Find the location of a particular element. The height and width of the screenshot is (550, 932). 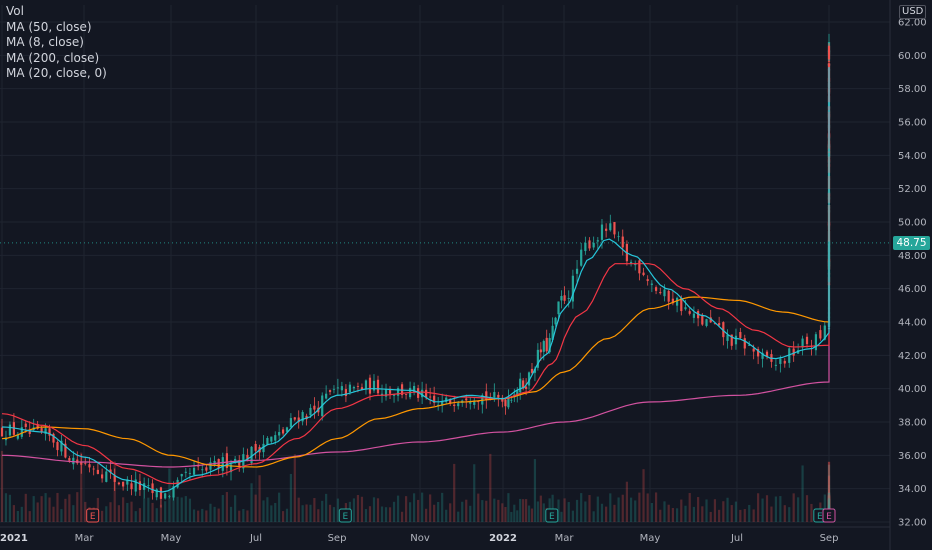

y-tick-label: 38.00 is located at coordinates (912, 423).